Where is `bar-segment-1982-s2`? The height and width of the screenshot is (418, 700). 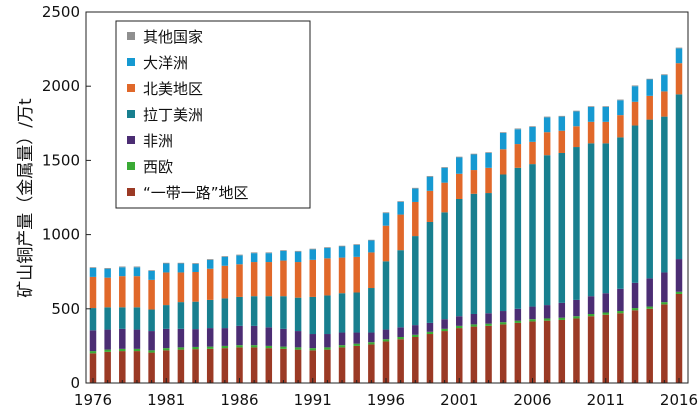
bar-segment-1982-s2 is located at coordinates (181, 338).